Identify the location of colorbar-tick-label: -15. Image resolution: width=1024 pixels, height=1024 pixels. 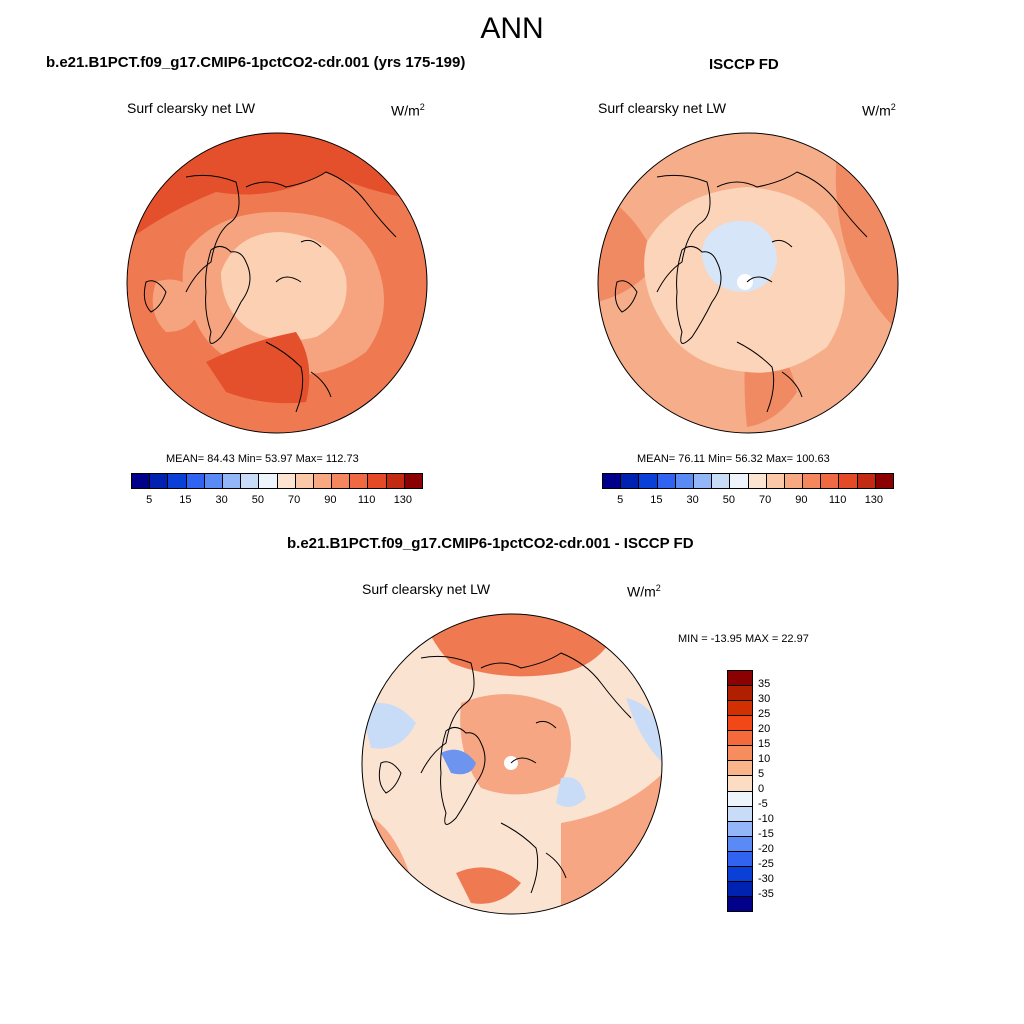
(766, 834).